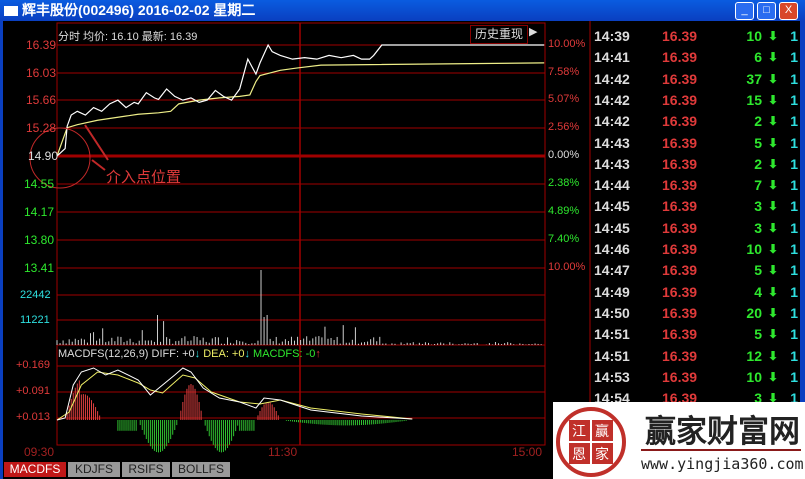 The height and width of the screenshot is (479, 805). I want to click on price-line, so click(300, 100).